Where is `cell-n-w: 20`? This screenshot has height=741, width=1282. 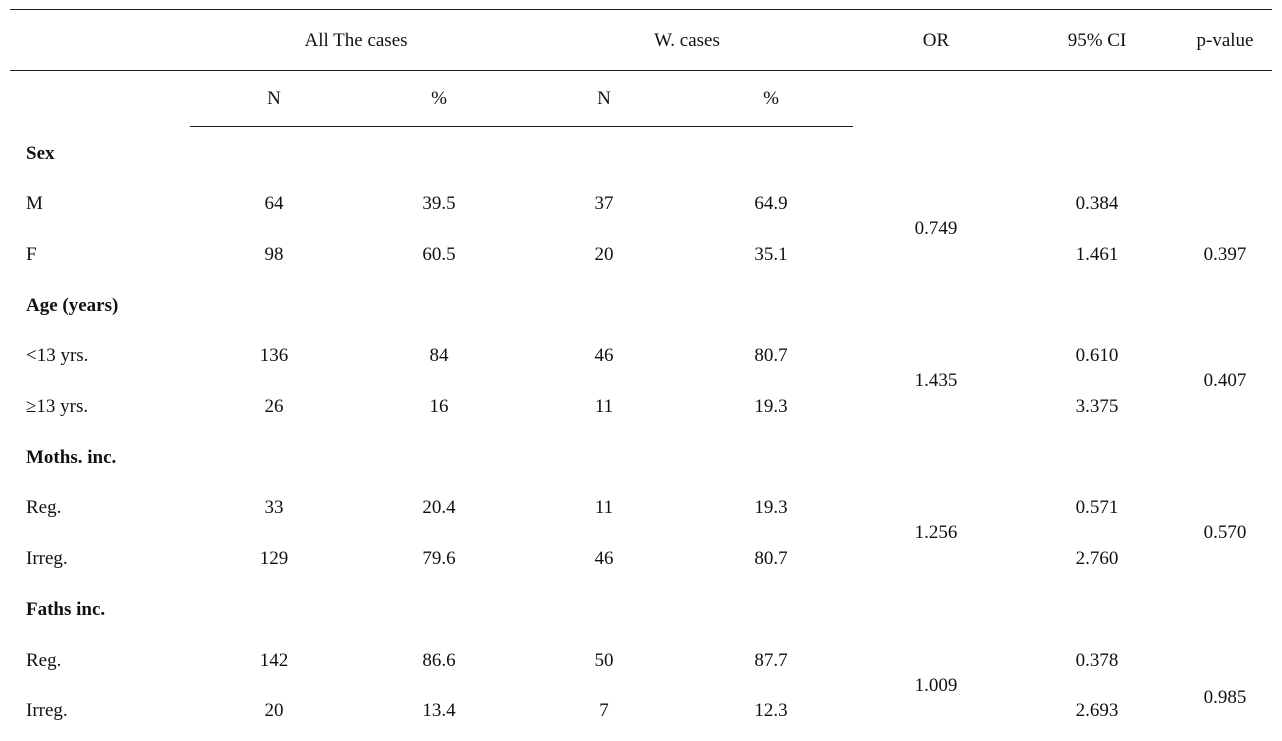 cell-n-w: 20 is located at coordinates (604, 254).